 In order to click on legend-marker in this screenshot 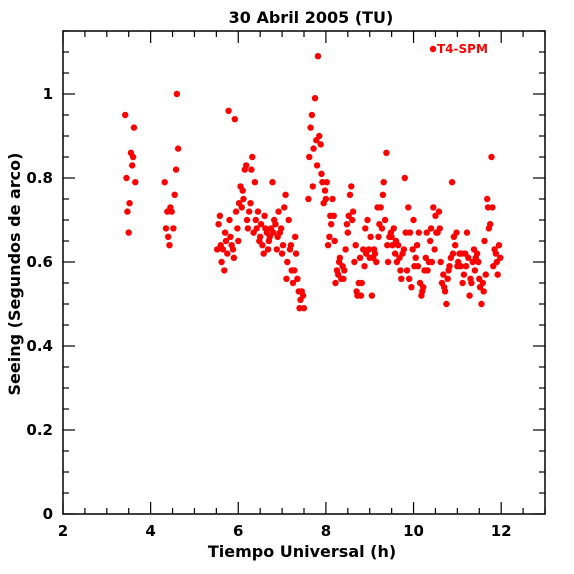, I will do `click(433, 49)`.